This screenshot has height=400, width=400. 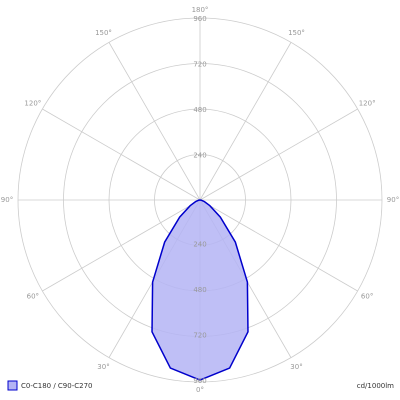 What do you see at coordinates (375, 386) in the screenshot?
I see `unit-label: cd/1000lm` at bounding box center [375, 386].